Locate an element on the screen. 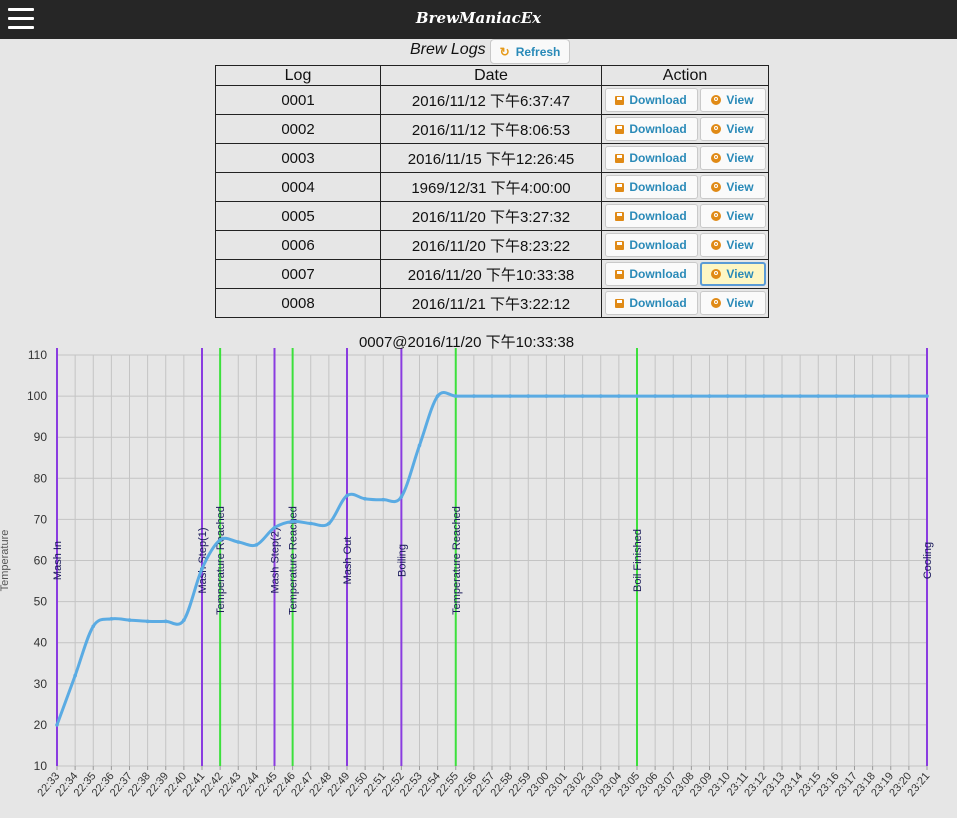 Image resolution: width=957 pixels, height=818 pixels. table-row: 0007 2016/11/20 下午10:33:38 Download View is located at coordinates (492, 274).